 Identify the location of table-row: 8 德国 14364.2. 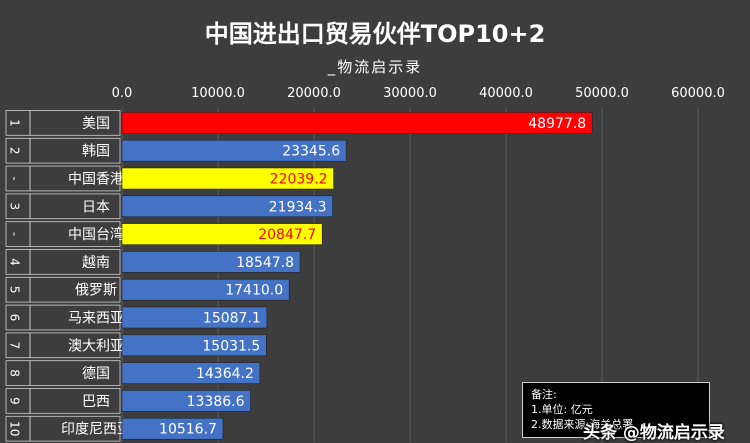
(133, 373).